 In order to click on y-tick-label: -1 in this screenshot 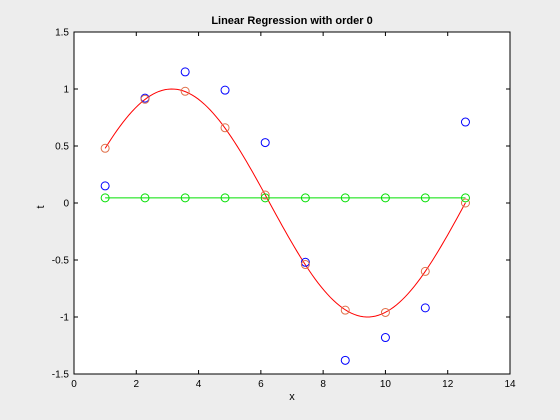, I will do `click(64, 318)`.